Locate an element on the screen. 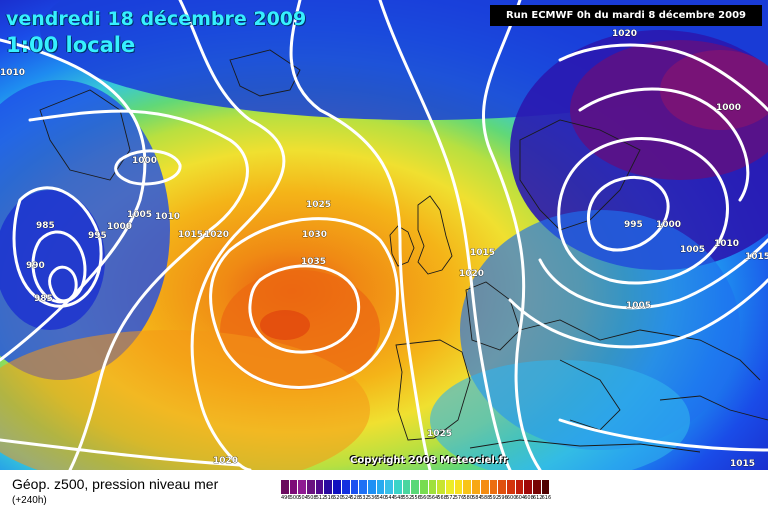  scale-label: 496 is located at coordinates (285, 498).